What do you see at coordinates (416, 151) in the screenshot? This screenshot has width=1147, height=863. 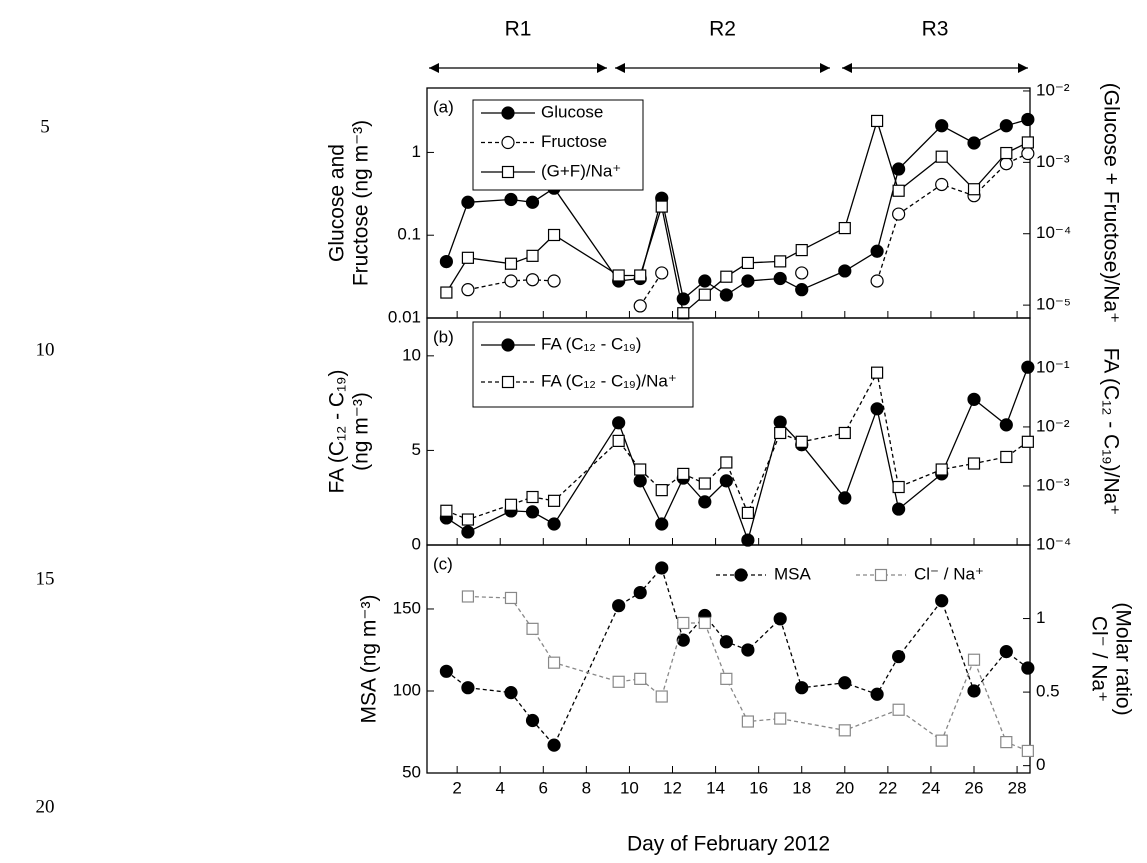 I see `y-tick-label: 1` at bounding box center [416, 151].